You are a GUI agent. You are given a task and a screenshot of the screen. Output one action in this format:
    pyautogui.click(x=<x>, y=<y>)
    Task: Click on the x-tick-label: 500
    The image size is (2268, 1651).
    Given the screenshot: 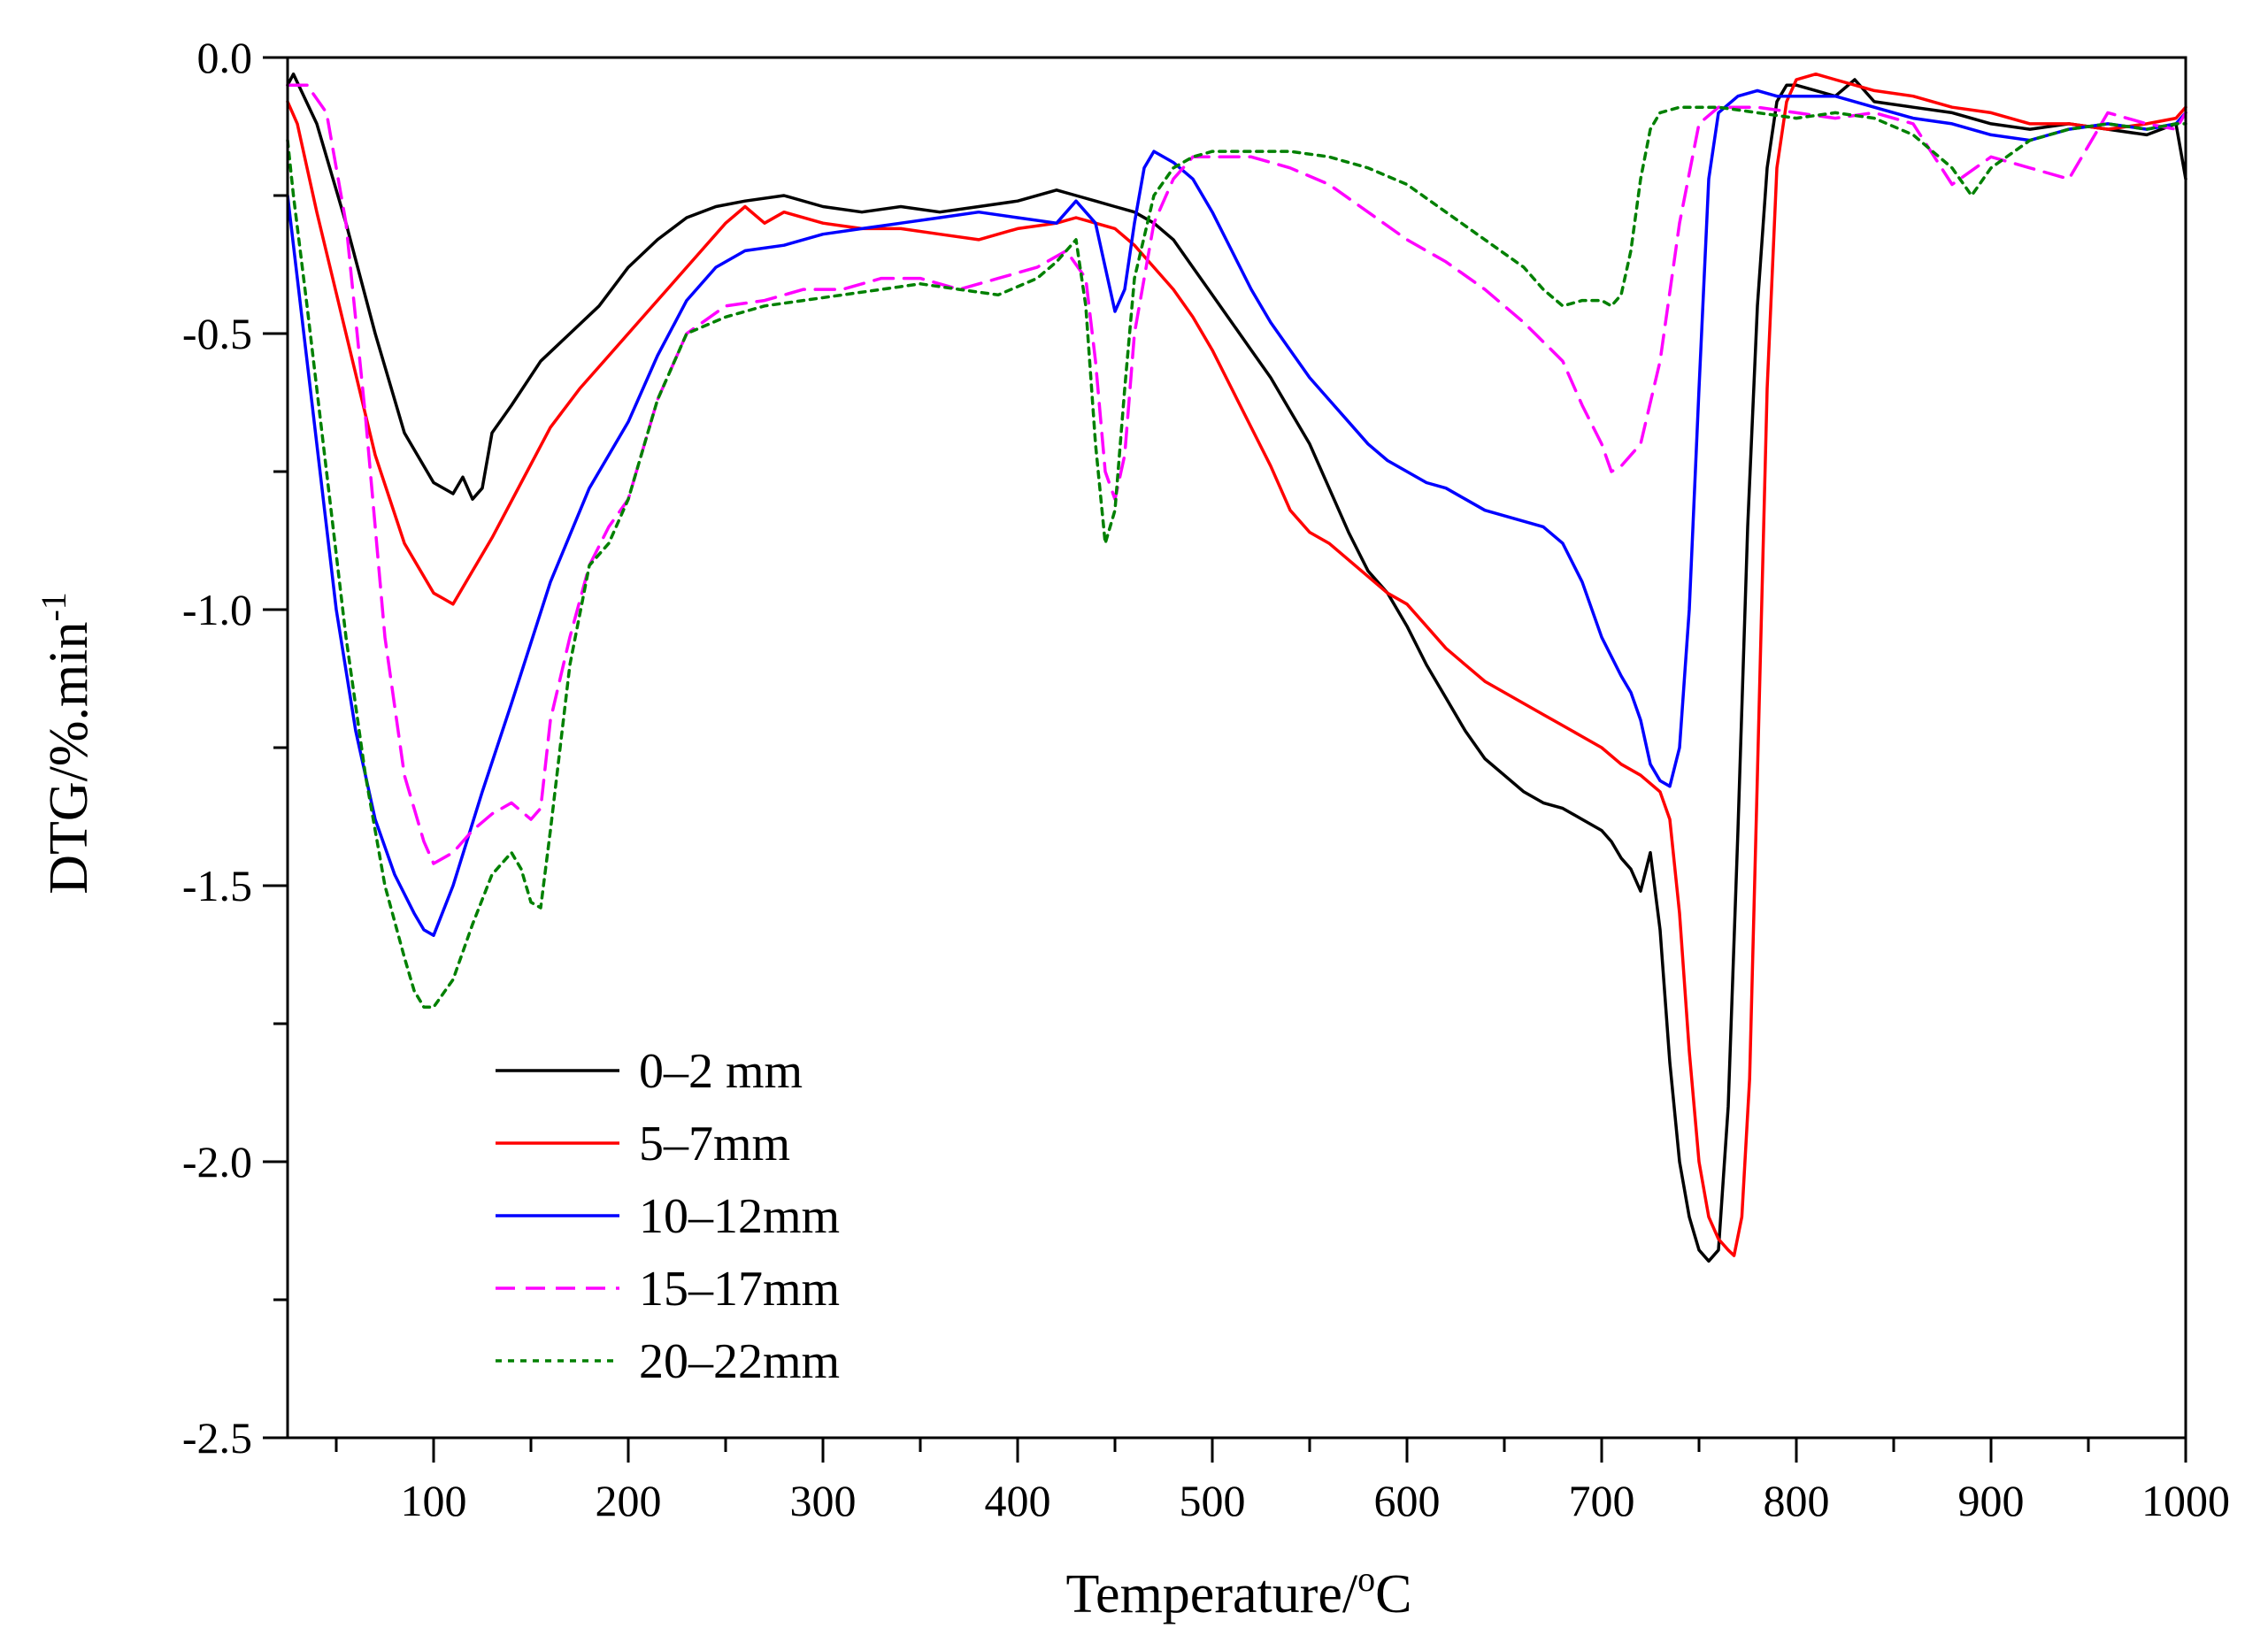 What is the action you would take?
    pyautogui.click(x=1213, y=1500)
    